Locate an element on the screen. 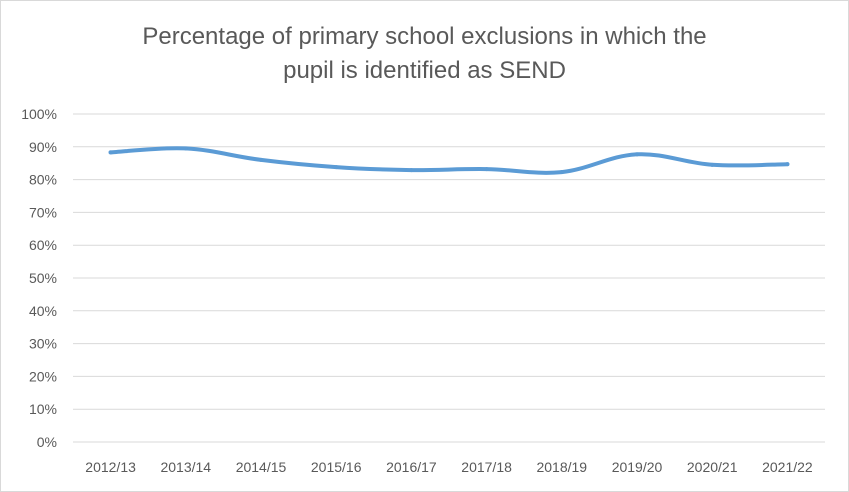  x-tick-label: 2021/22 is located at coordinates (787, 467).